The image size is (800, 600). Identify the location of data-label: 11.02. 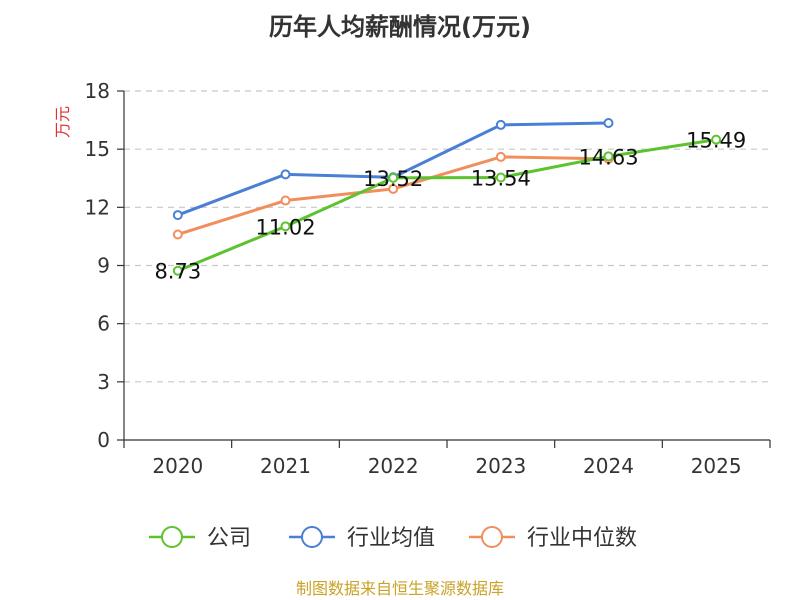
(285, 227).